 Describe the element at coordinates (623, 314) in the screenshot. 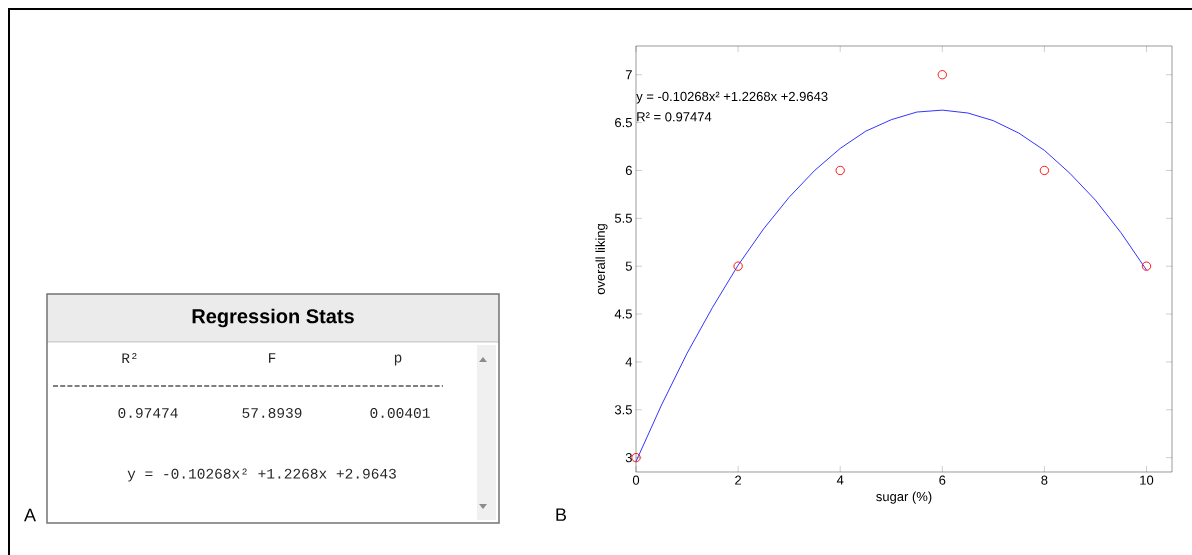

I see `y-tick-label: 4.5` at that location.